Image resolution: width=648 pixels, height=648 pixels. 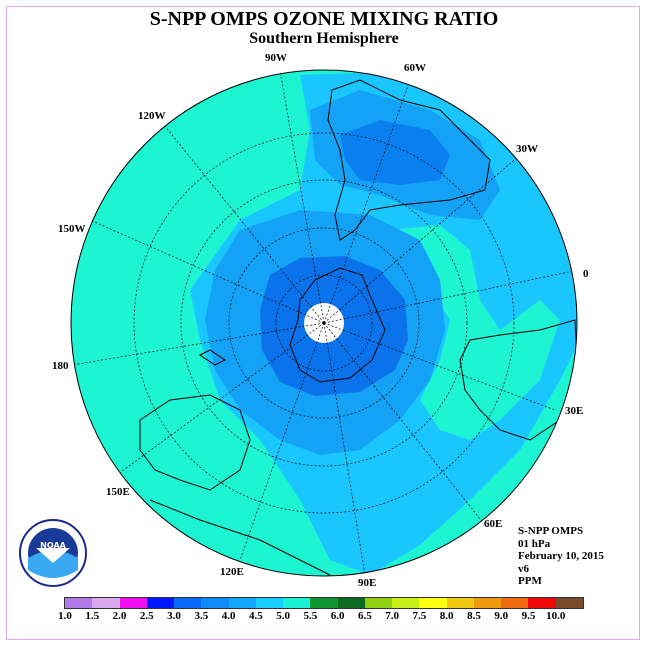 What do you see at coordinates (276, 58) in the screenshot?
I see `lon-label-90w: 90W` at bounding box center [276, 58].